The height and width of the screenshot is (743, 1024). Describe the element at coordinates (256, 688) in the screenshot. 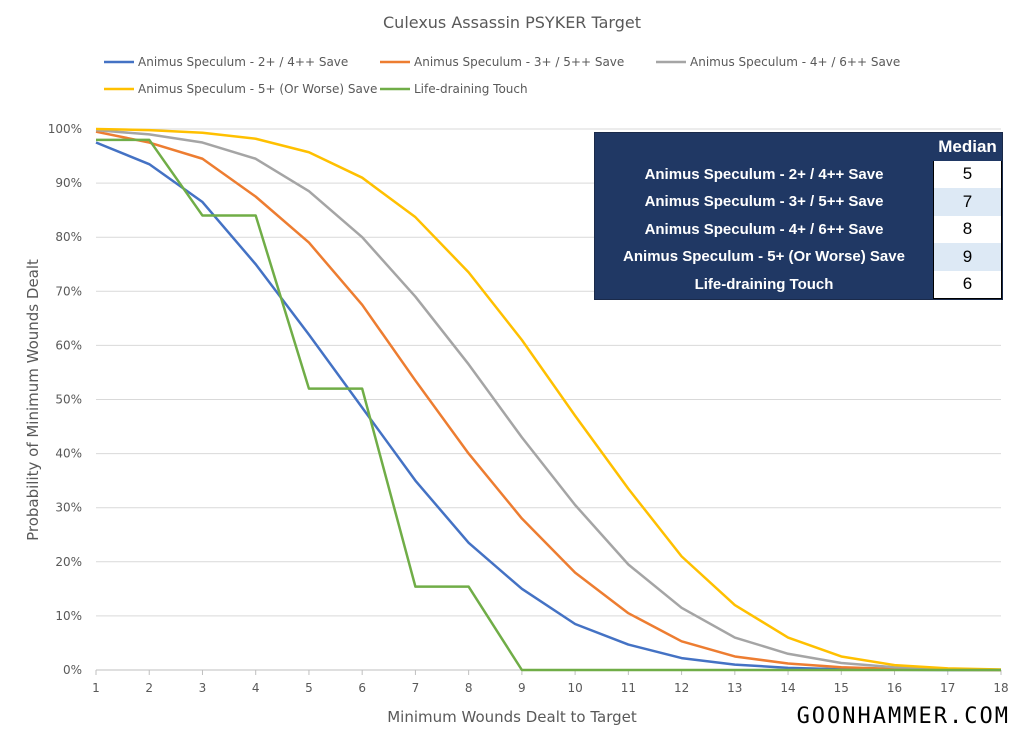

I see `x-tick-label: 4` at that location.